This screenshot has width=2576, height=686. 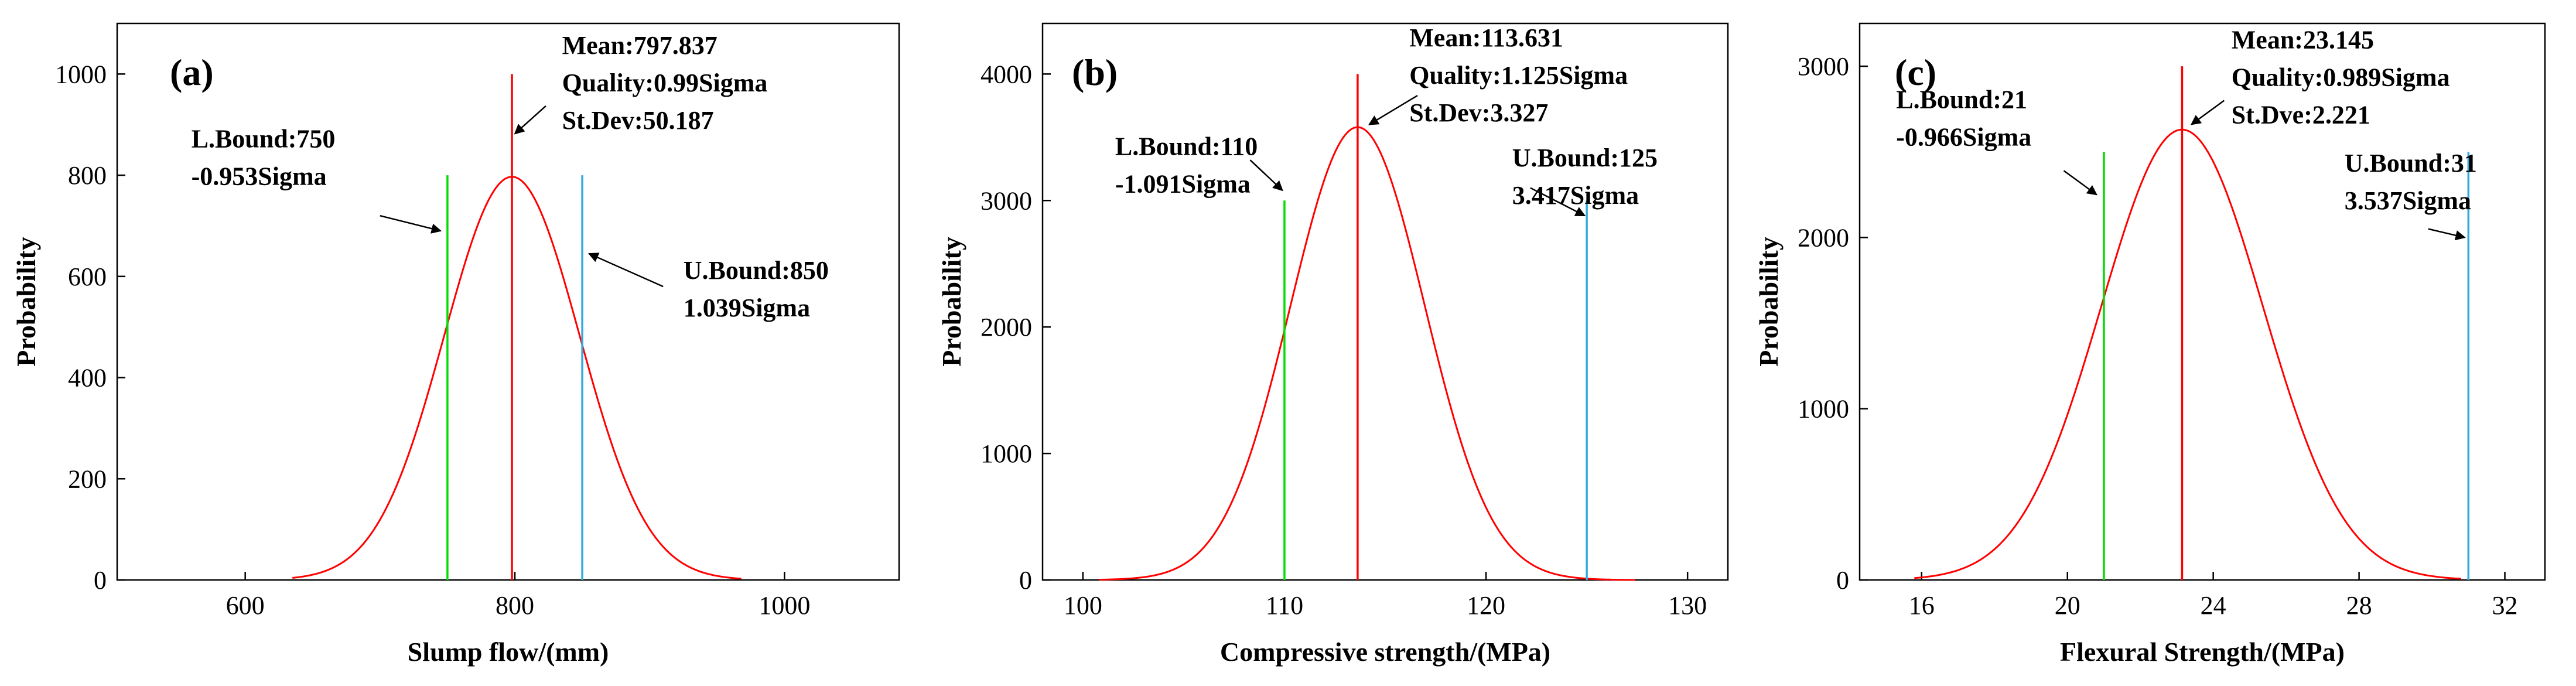 I want to click on lower-bound-label-line-1: L.Bound:750, so click(x=264, y=139).